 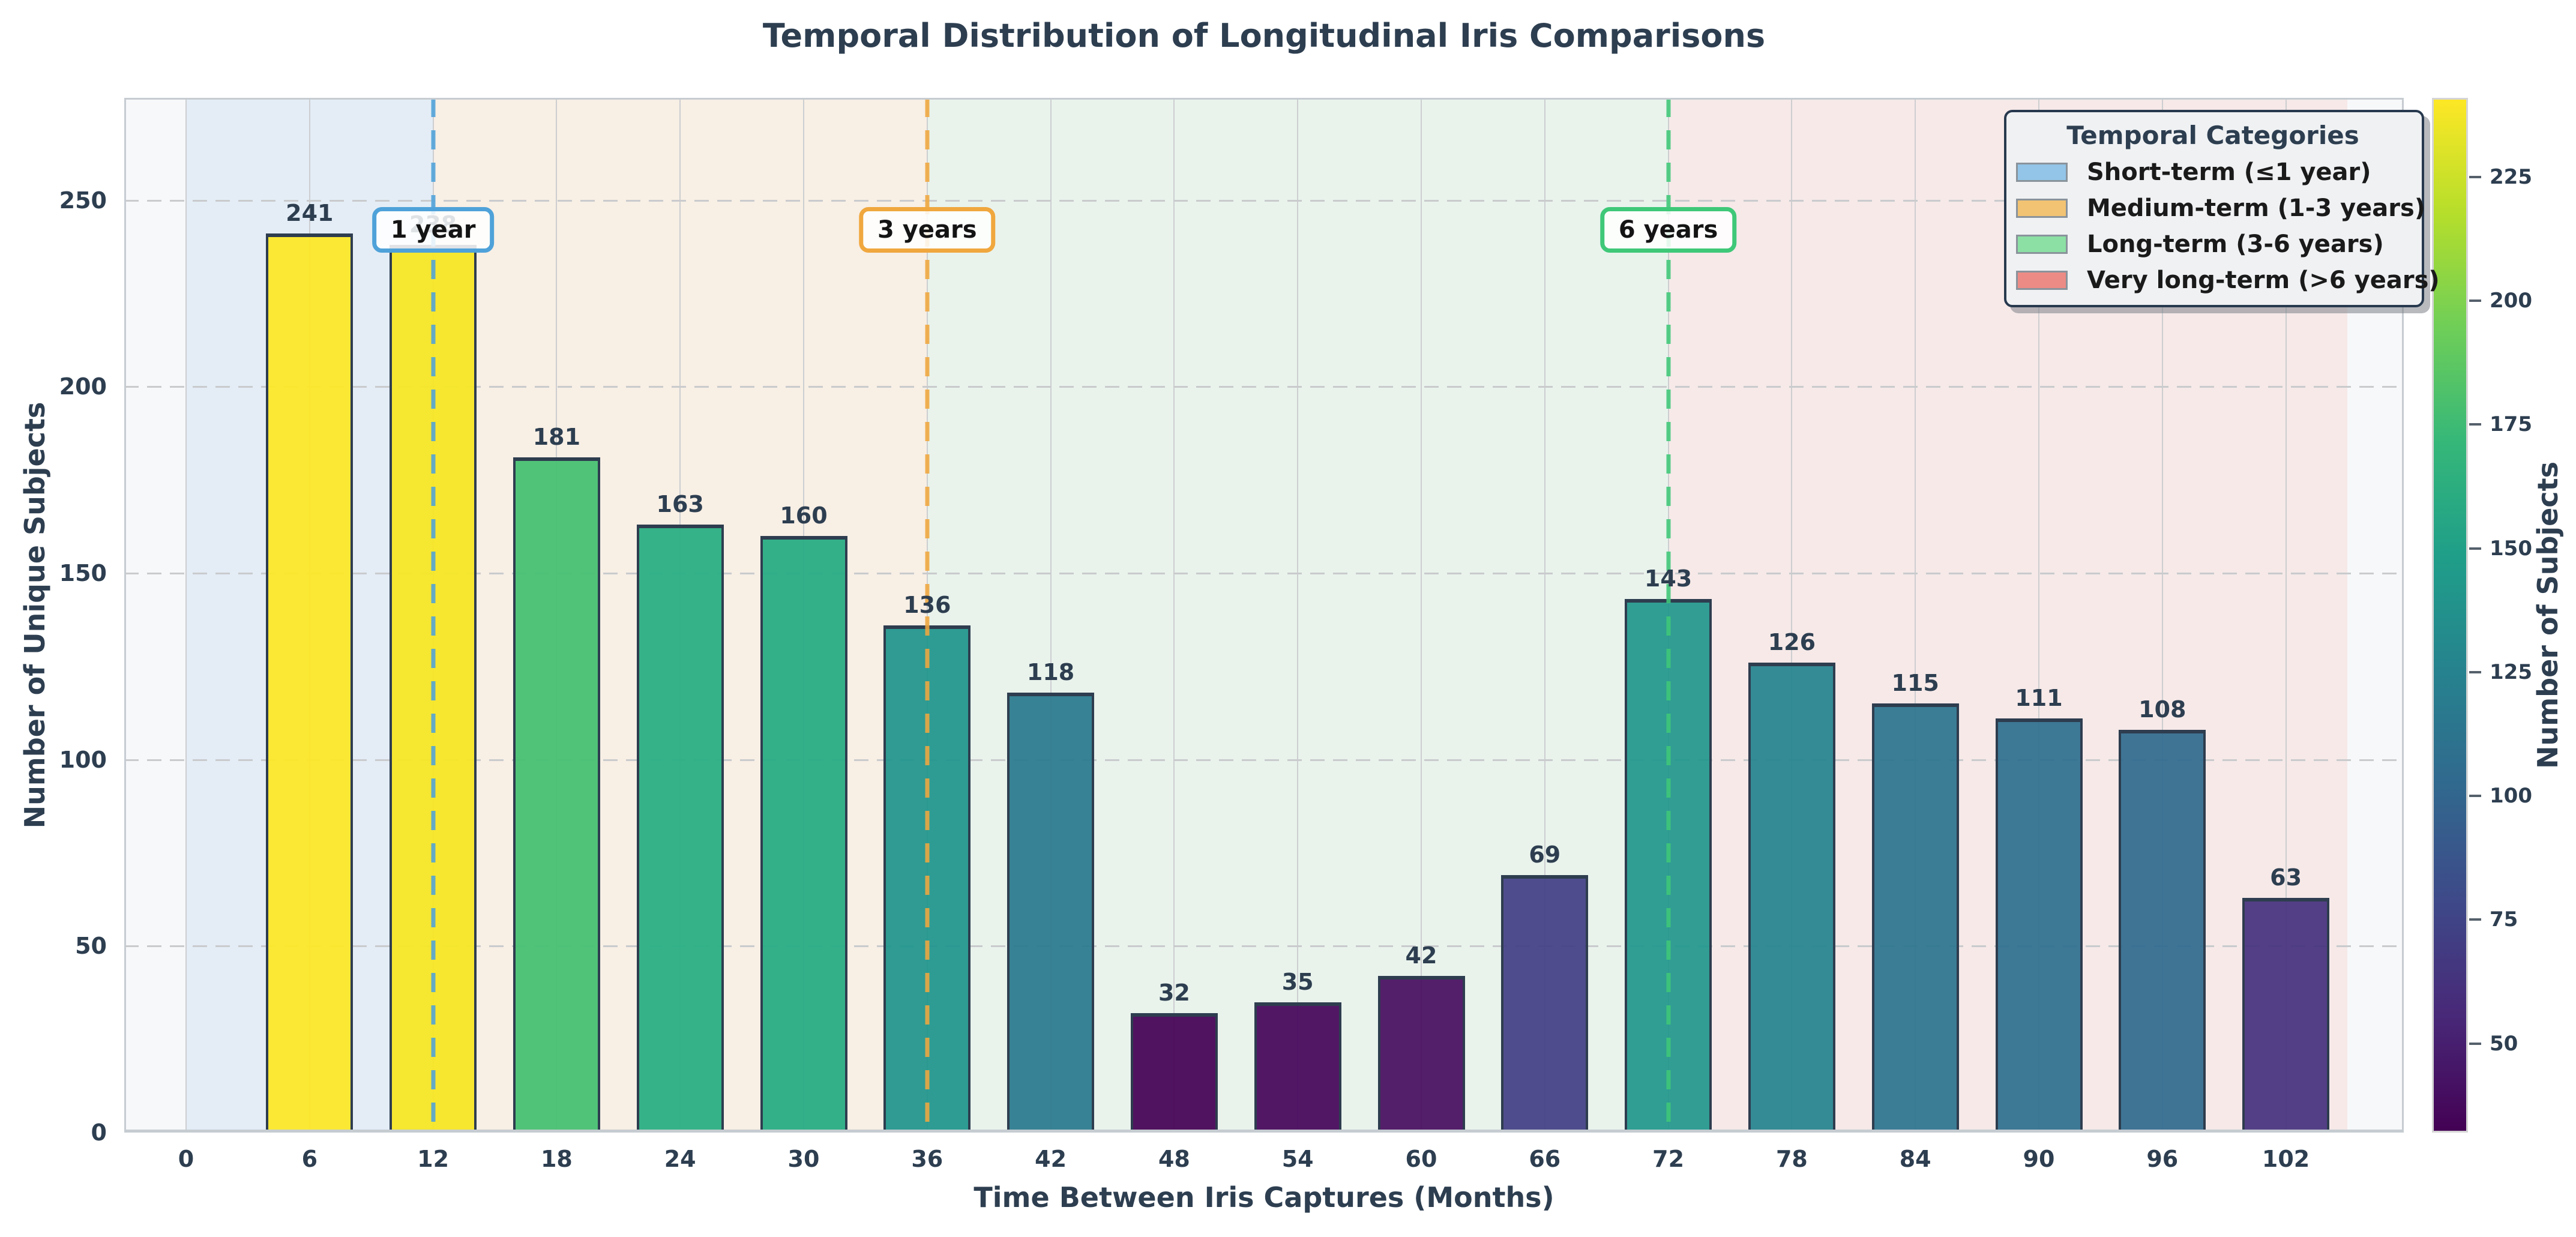 I want to click on bar-value-label: 42, so click(x=1421, y=955).